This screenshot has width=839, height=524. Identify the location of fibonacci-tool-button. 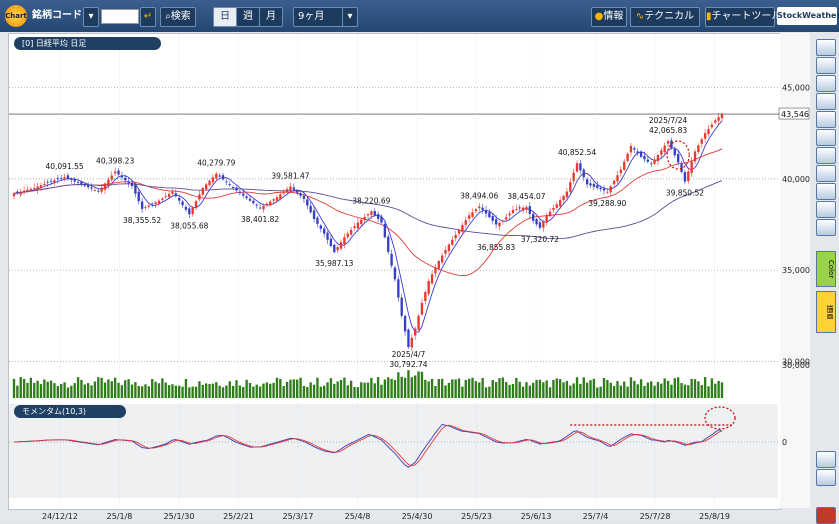
(826, 155).